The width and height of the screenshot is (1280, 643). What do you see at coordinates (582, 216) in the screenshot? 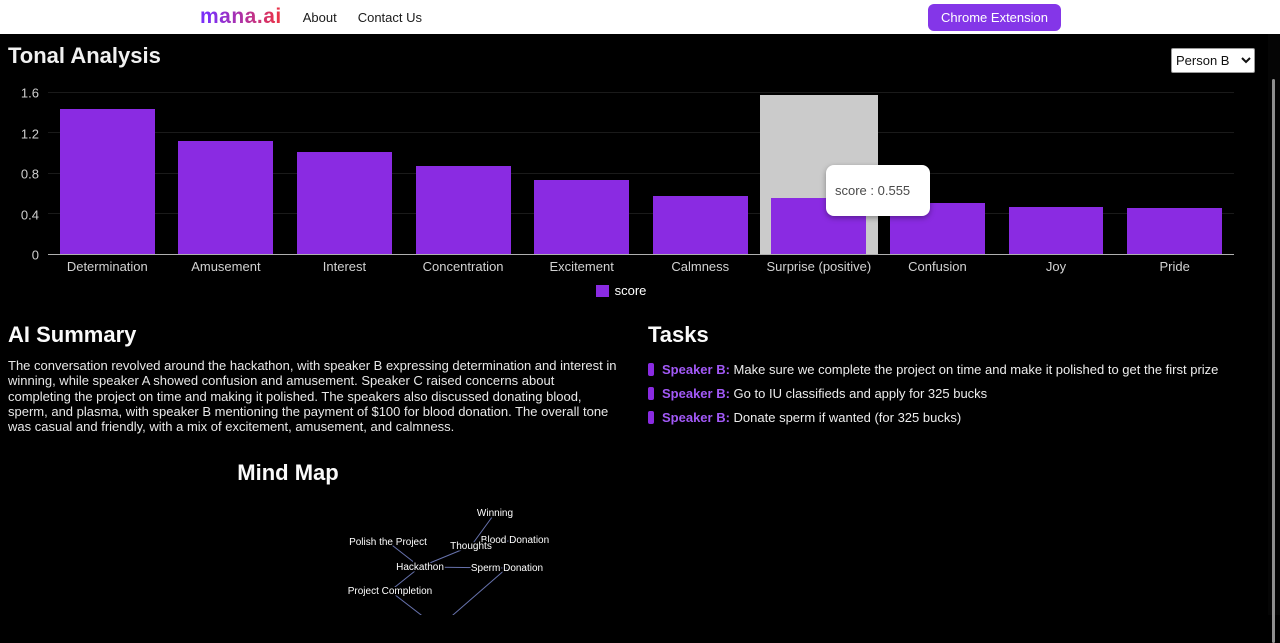
I see `bar-excitement` at bounding box center [582, 216].